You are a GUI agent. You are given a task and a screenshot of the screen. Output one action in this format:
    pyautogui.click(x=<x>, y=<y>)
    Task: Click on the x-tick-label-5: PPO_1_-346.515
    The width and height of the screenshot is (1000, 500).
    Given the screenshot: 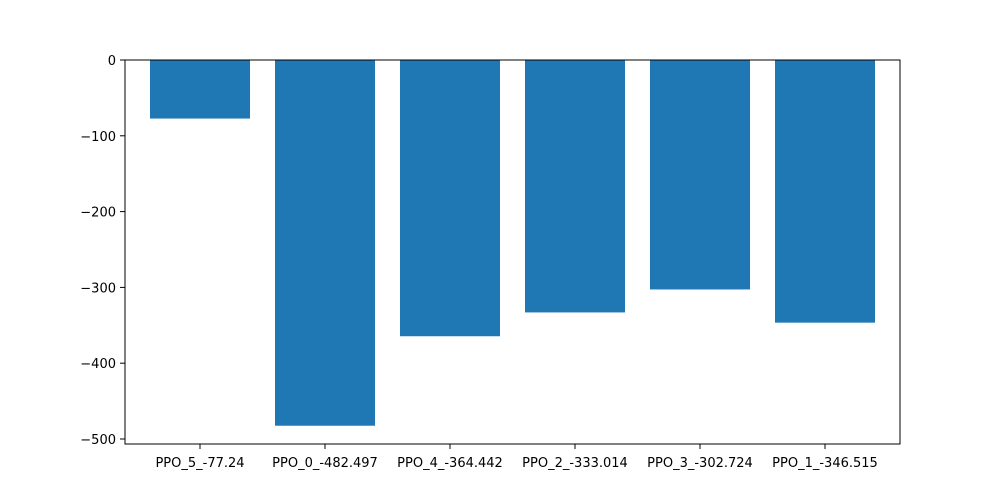 What is the action you would take?
    pyautogui.click(x=825, y=463)
    